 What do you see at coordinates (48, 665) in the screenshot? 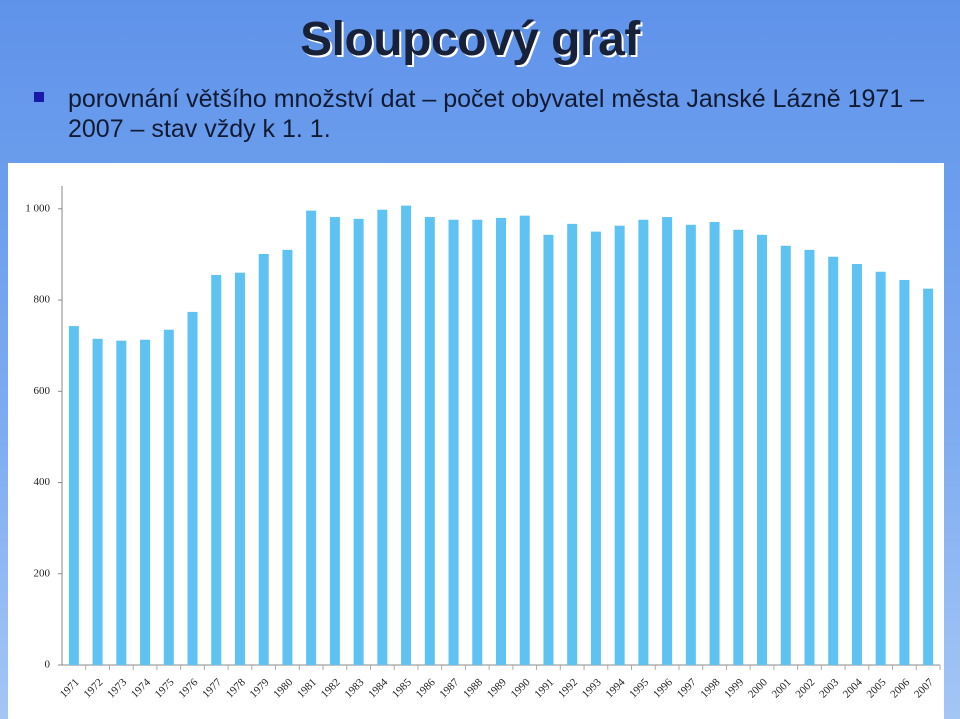
I see `y-tick-label: 0` at bounding box center [48, 665].